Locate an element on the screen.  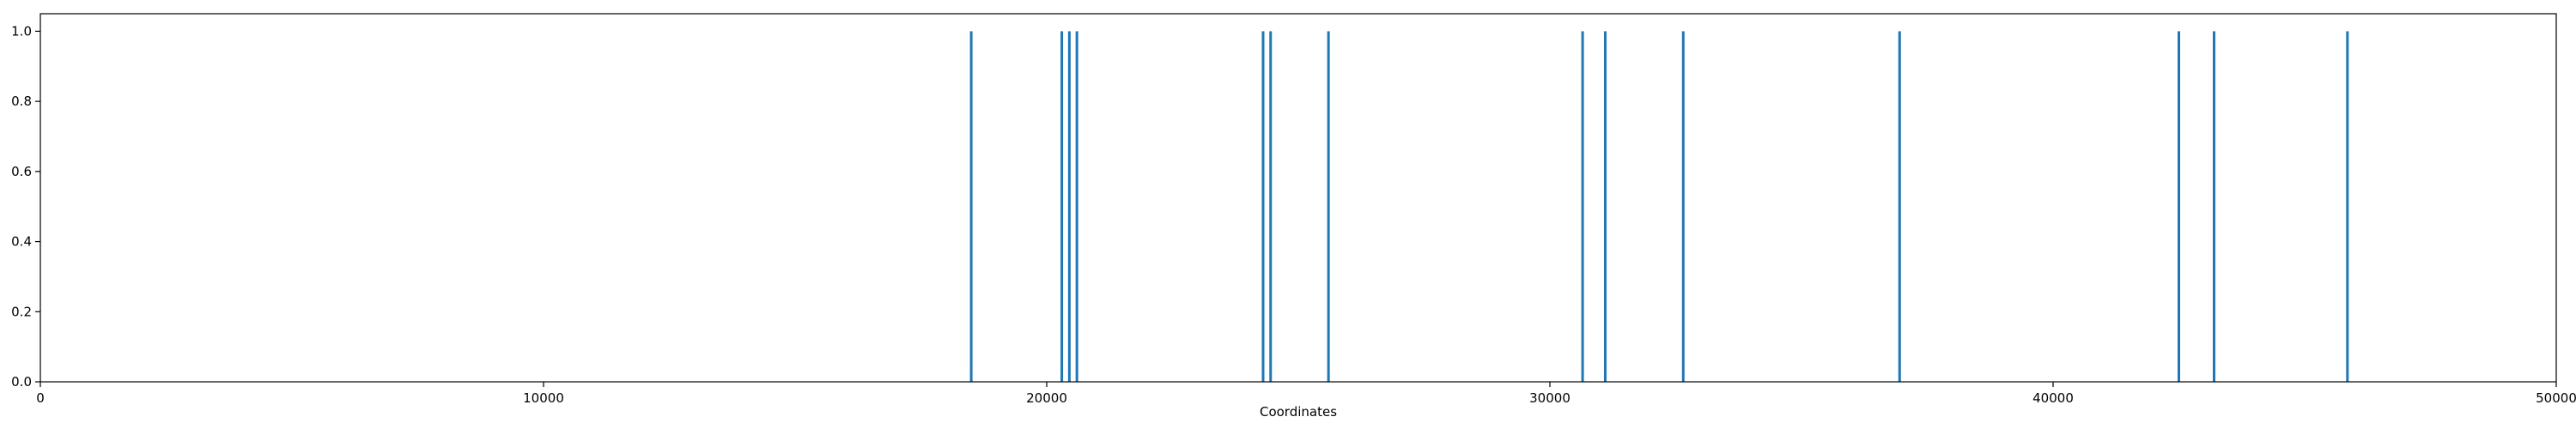
x-tick-label: 50000 is located at coordinates (2556, 398).